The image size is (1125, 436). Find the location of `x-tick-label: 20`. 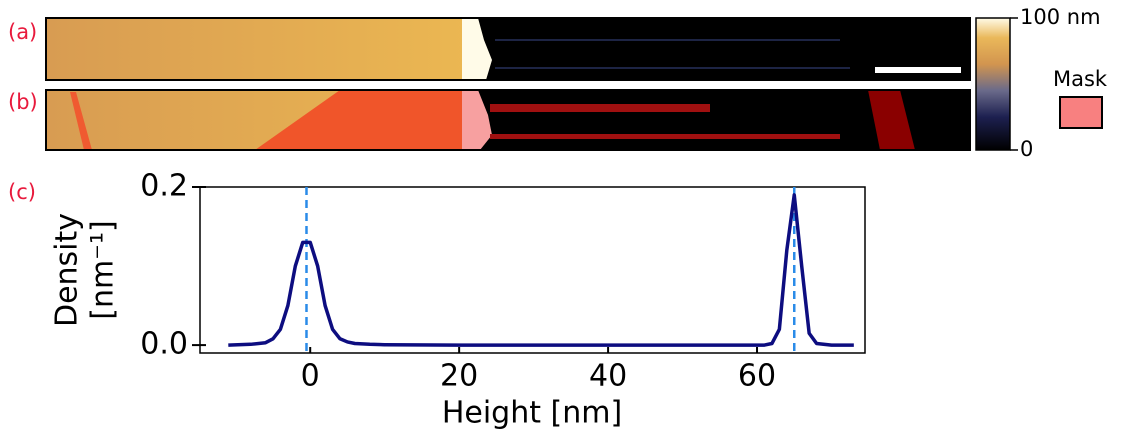

x-tick-label: 20 is located at coordinates (459, 376).